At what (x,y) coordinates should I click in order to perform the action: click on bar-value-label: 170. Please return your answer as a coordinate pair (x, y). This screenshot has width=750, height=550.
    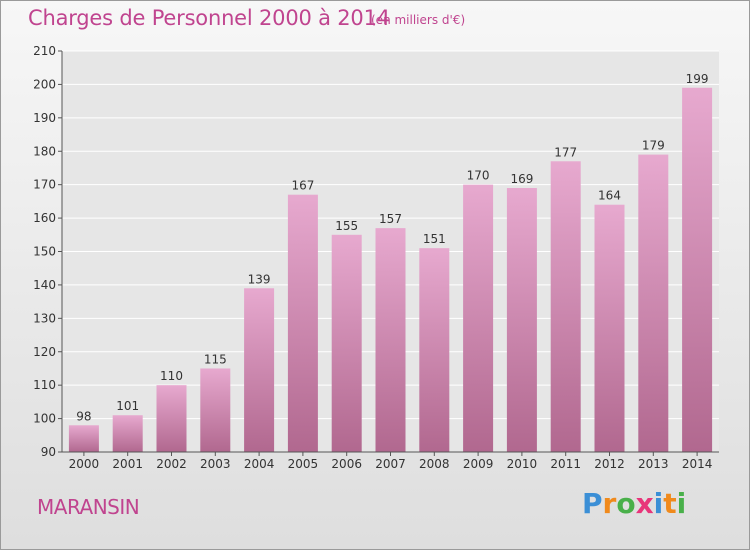
    Looking at the image, I should click on (478, 176).